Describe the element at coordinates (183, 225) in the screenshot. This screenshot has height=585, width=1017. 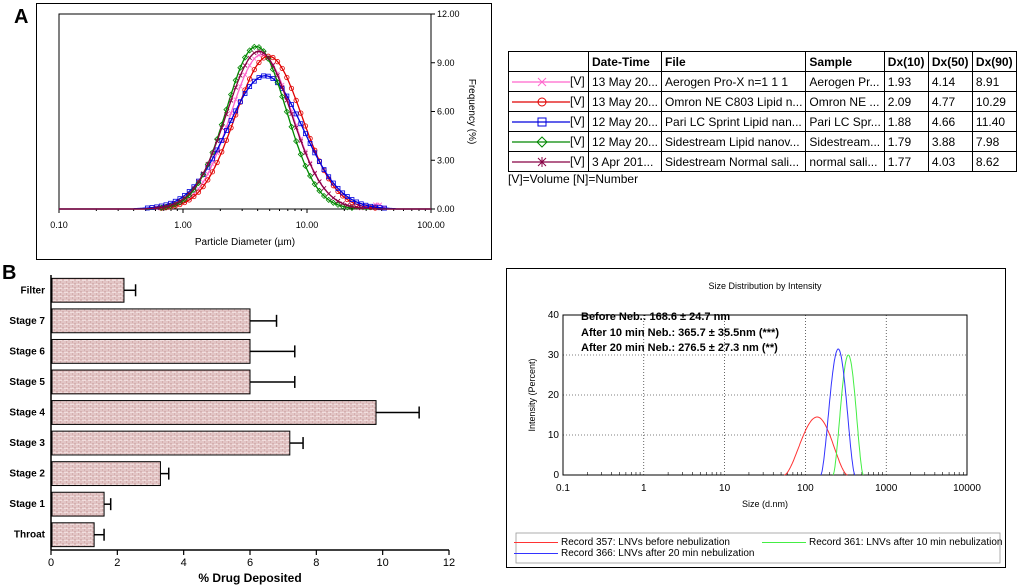
I see `x-tick-label: 1.00` at that location.